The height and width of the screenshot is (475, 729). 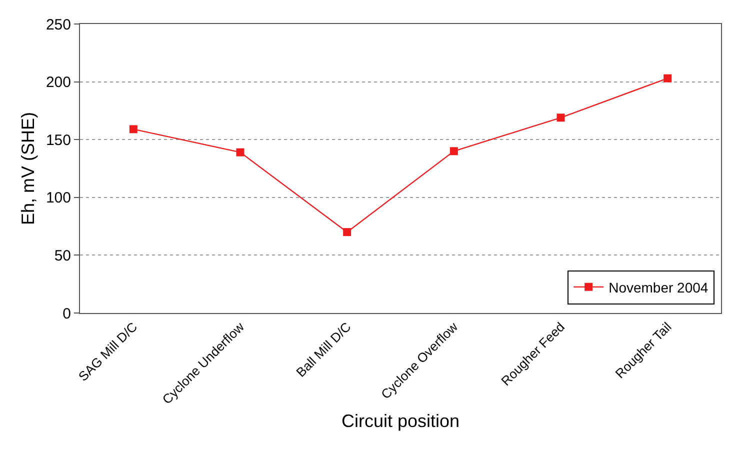 I want to click on y-tick-label: 250, so click(x=58, y=25).